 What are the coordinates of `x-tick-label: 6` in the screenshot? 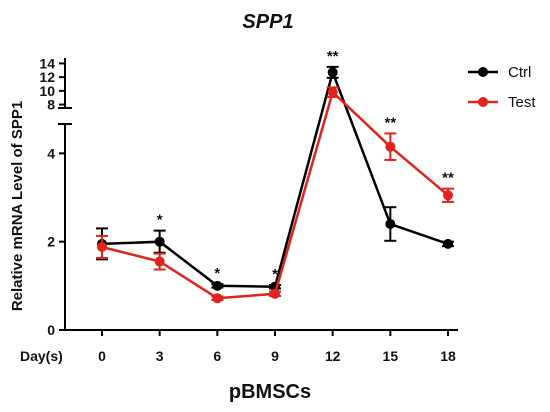 It's located at (217, 356).